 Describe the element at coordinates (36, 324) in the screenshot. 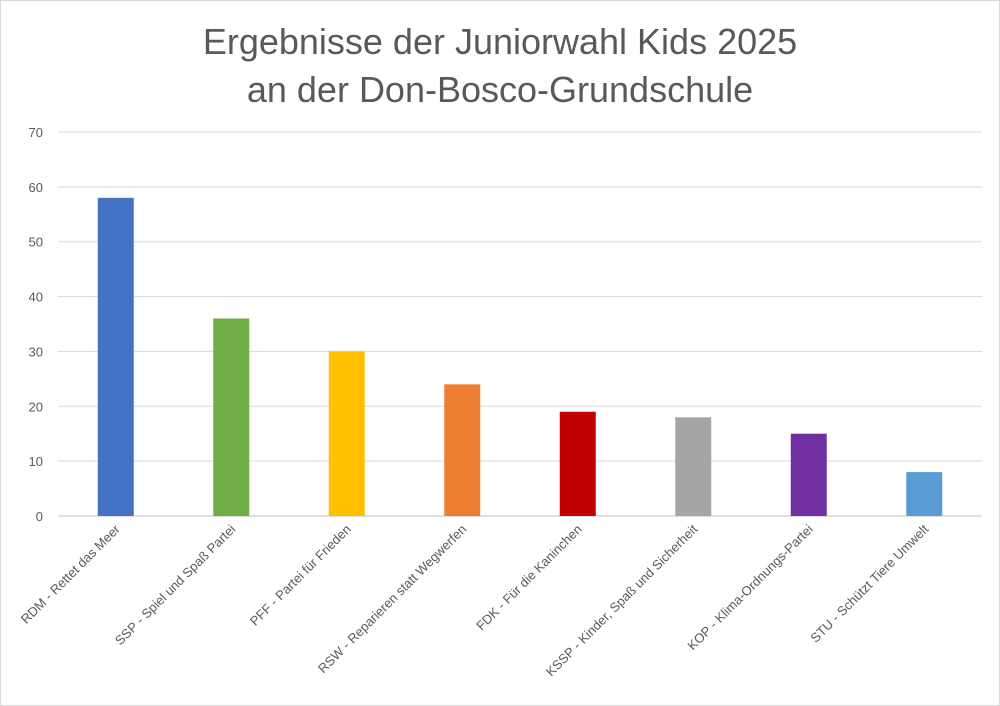

I see `y-axis-ticks: 0 10 20 30 40 50 60 70` at that location.